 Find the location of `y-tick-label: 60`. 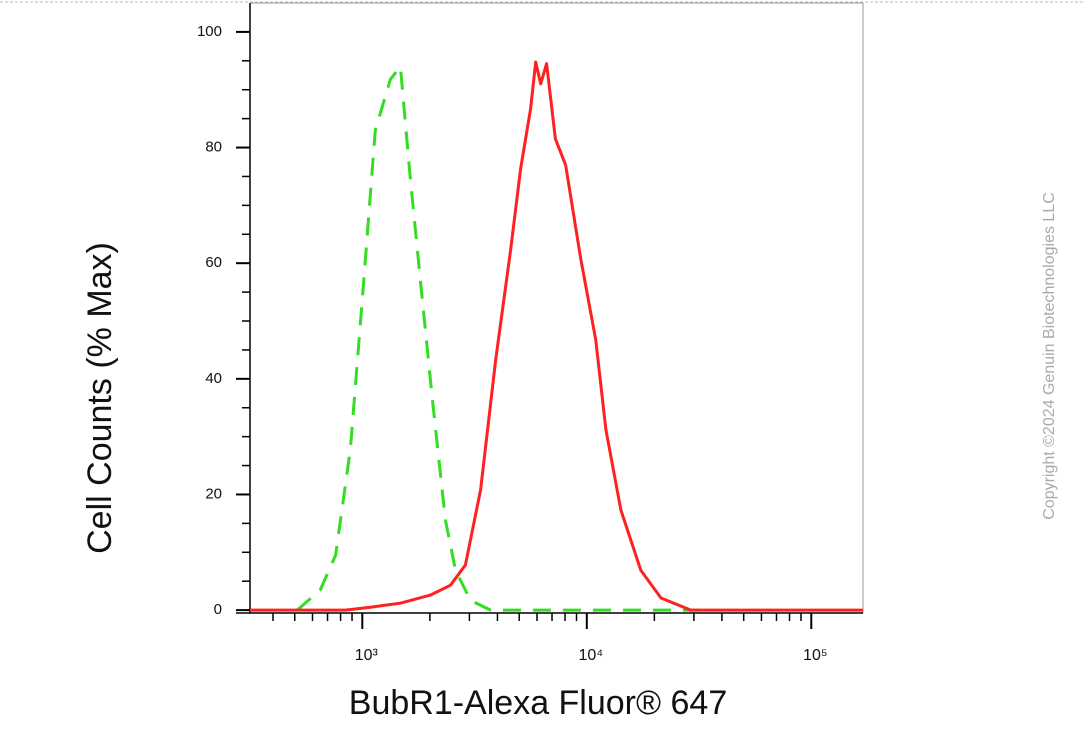

y-tick-label: 60 is located at coordinates (213, 262).